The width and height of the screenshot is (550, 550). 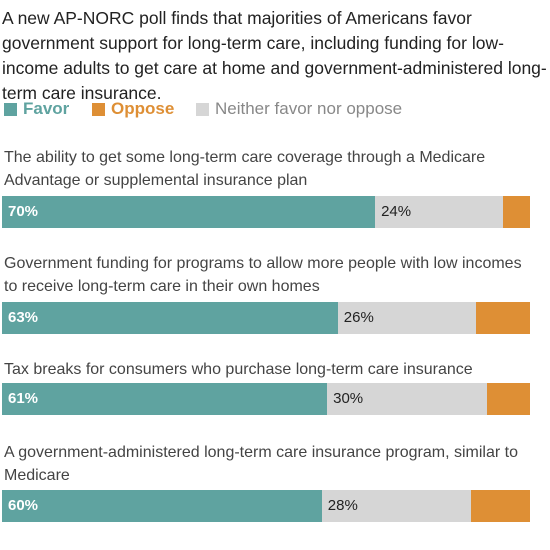 I want to click on legend-label: Oppose, so click(x=143, y=108).